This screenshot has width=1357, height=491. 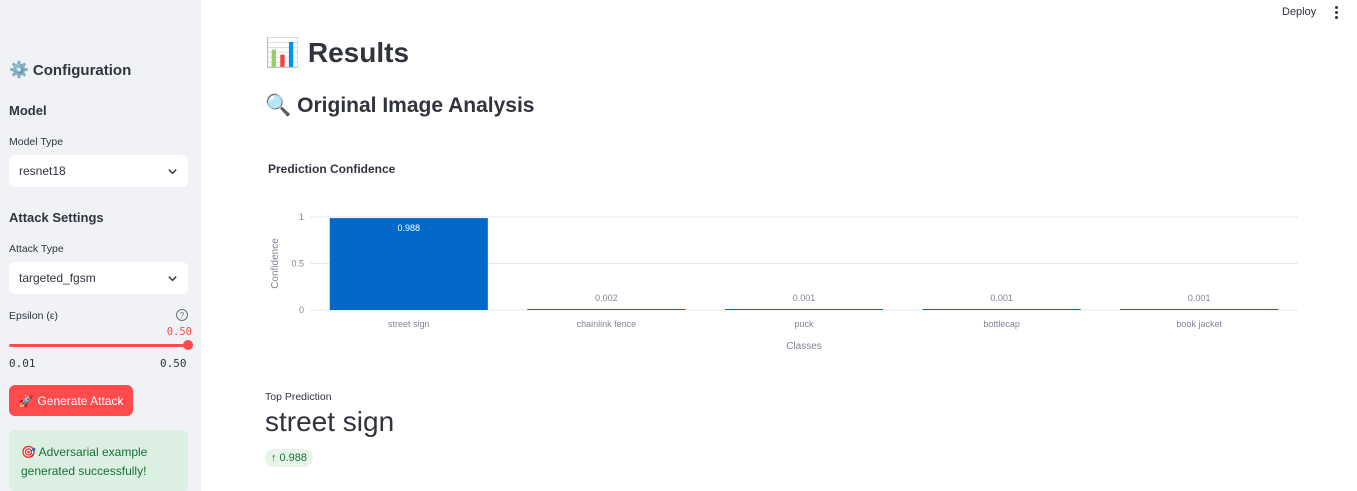 I want to click on x-tick-label: book jacket, so click(x=1199, y=324).